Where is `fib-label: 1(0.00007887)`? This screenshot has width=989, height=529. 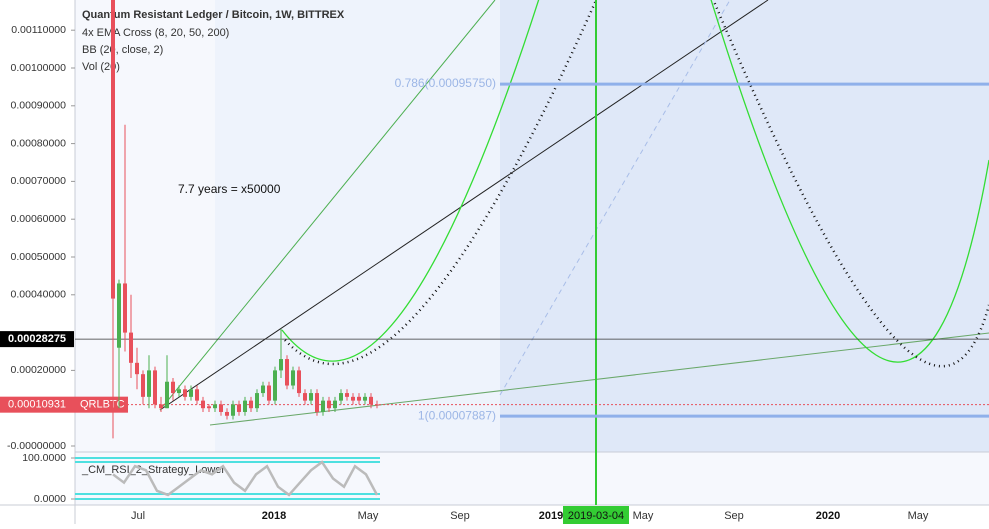
fib-label: 1(0.00007887) is located at coordinates (457, 415).